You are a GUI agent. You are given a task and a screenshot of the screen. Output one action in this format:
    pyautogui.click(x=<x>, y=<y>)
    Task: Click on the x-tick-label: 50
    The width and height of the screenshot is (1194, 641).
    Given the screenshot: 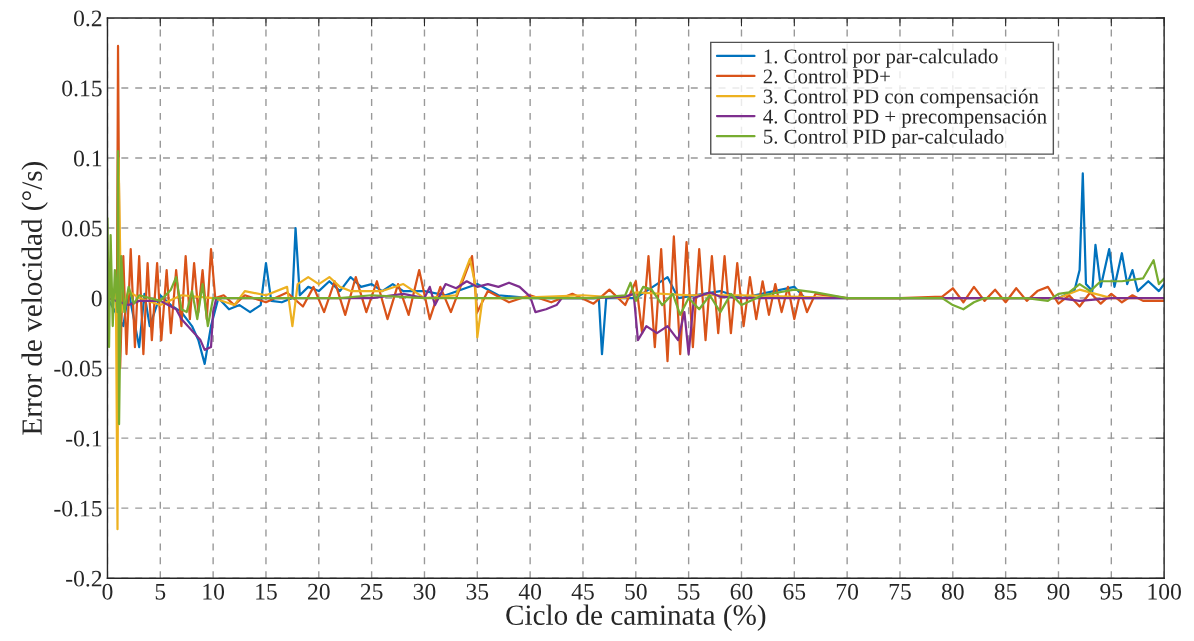 What is the action you would take?
    pyautogui.click(x=636, y=591)
    